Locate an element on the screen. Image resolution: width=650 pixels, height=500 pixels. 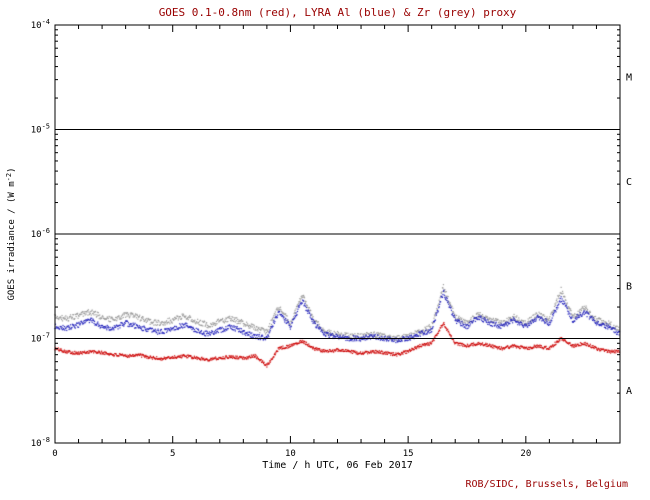
y-tick-label: 10⁻⁷ is located at coordinates (40, 338).